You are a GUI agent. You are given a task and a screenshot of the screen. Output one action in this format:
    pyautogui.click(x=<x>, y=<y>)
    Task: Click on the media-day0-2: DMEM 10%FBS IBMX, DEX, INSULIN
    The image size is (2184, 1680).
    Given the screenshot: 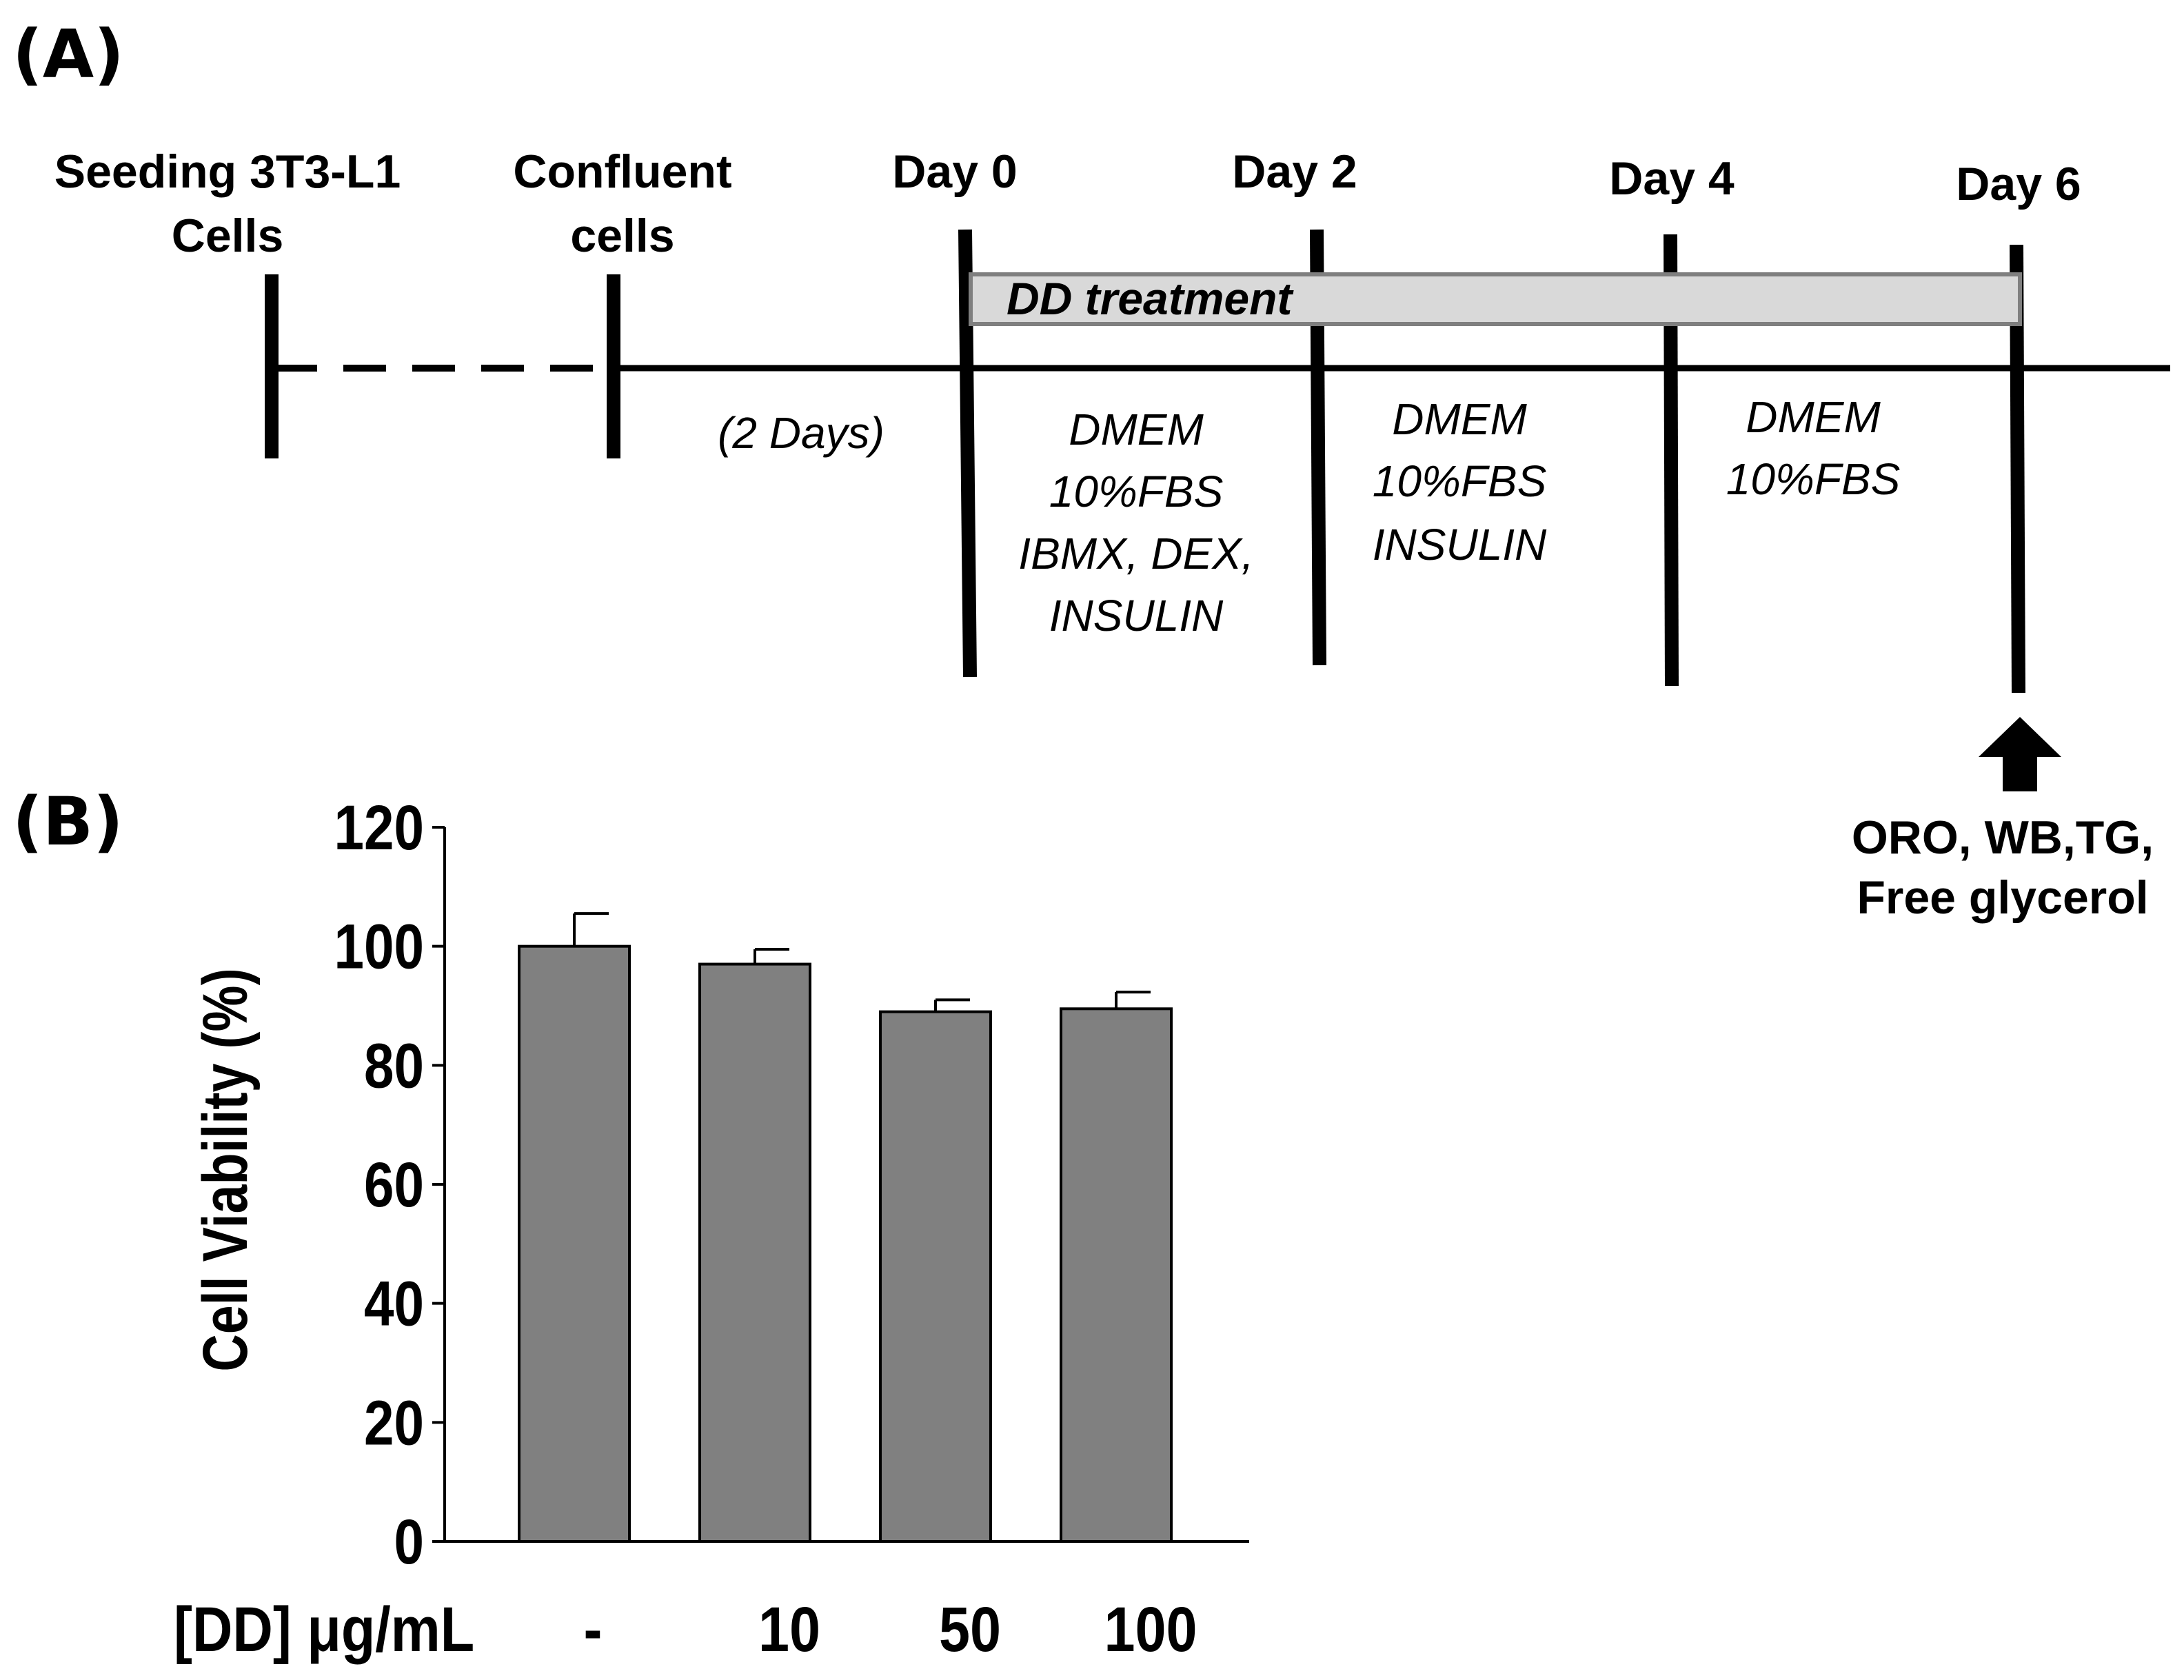 What is the action you would take?
    pyautogui.click(x=1135, y=522)
    